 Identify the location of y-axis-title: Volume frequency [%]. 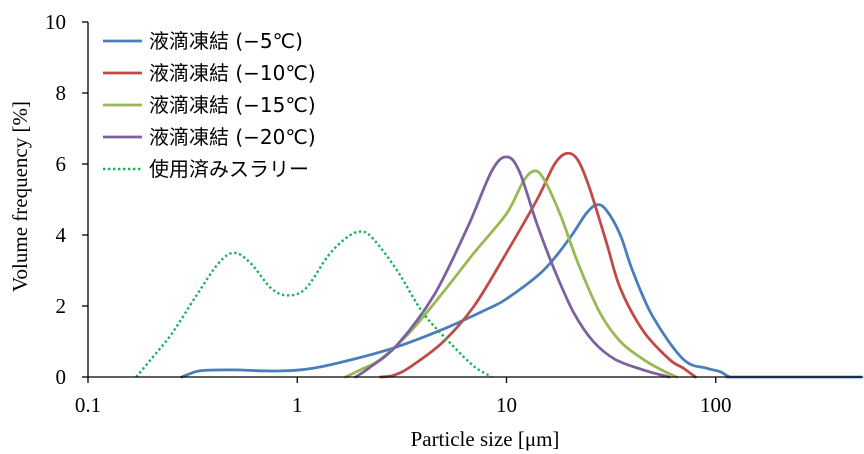
(20, 196).